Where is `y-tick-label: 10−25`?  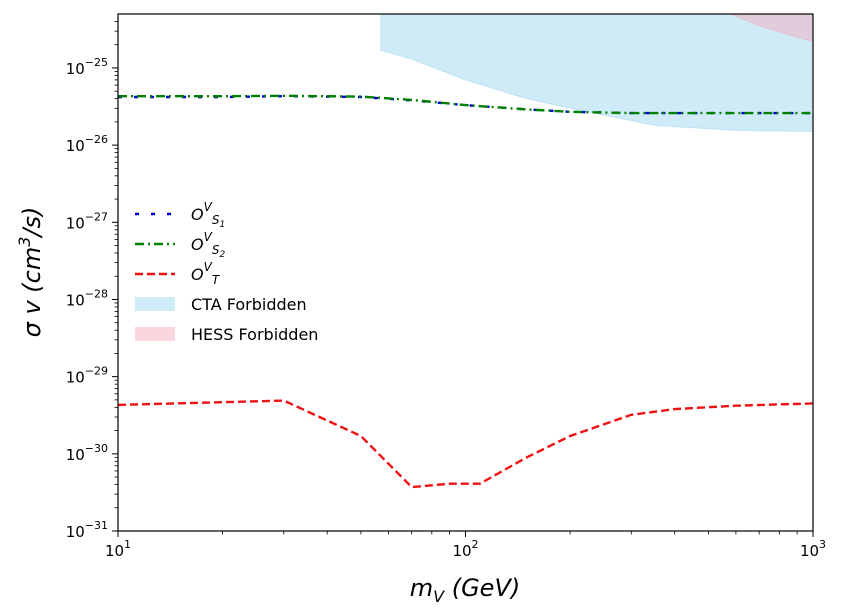 y-tick-label: 10−25 is located at coordinates (87, 67).